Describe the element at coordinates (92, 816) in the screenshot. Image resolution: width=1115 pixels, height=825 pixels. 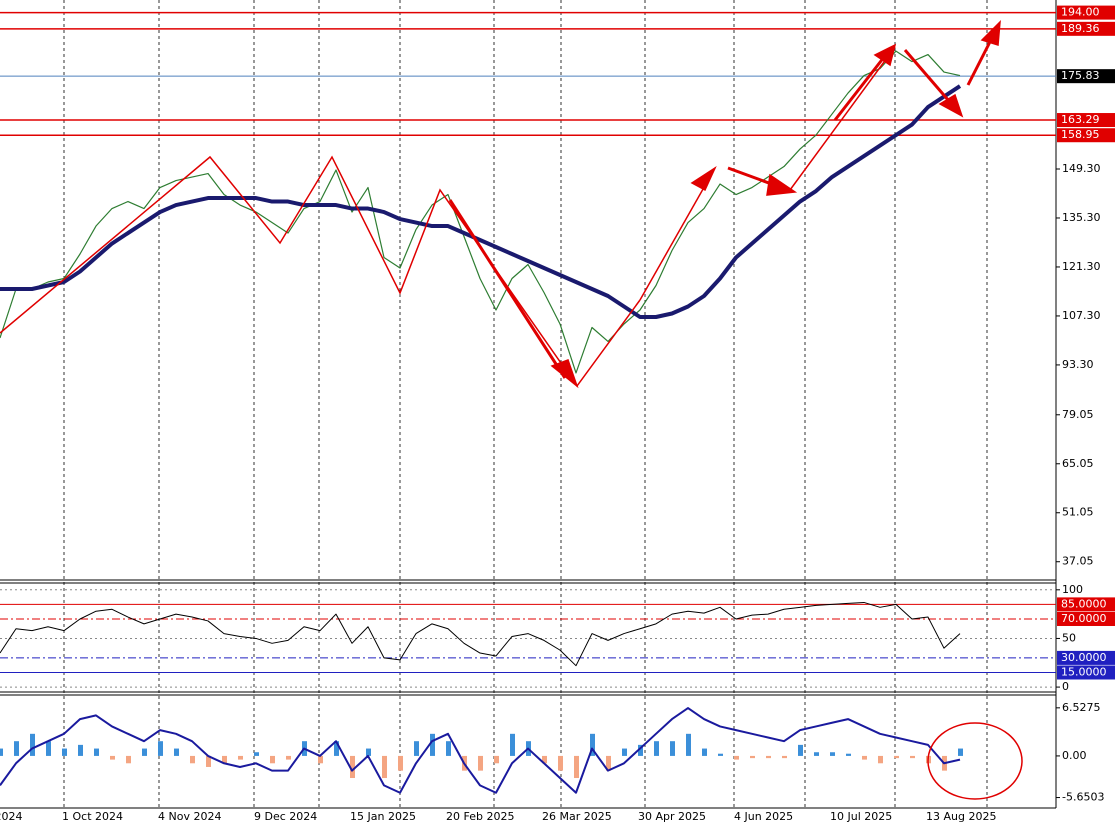
I see `x-tick-label: 1 Oct 2024` at that location.